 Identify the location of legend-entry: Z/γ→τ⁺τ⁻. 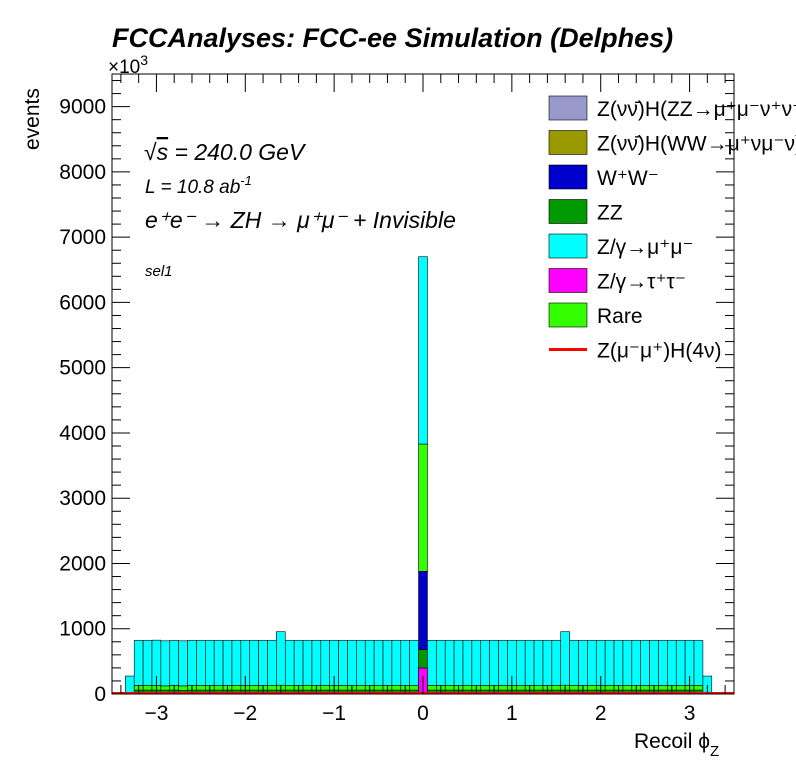
(617, 281).